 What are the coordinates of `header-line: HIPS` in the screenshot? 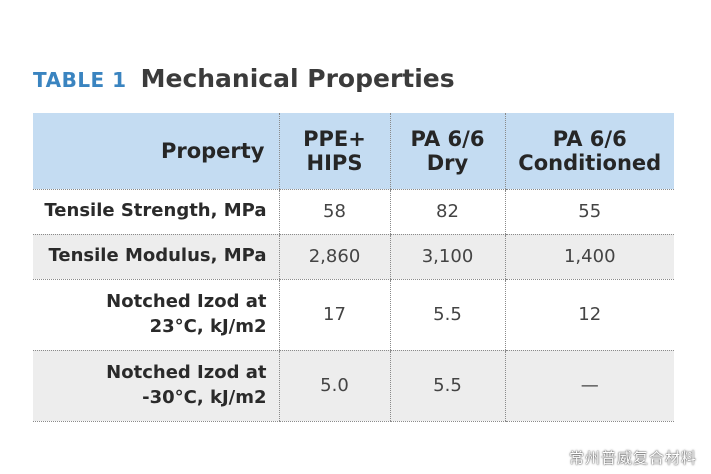 It's located at (334, 162).